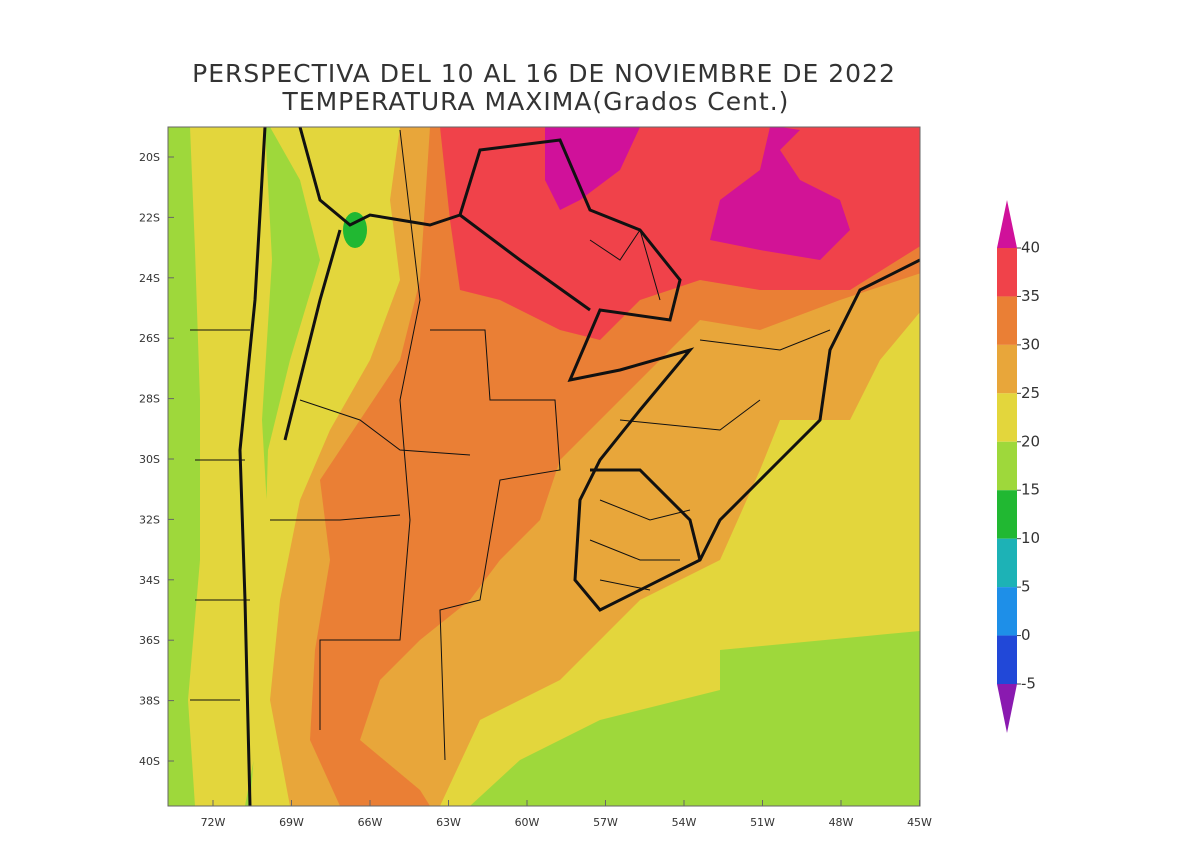  What do you see at coordinates (149, 399) in the screenshot?
I see `lat-label: 28S` at bounding box center [149, 399].